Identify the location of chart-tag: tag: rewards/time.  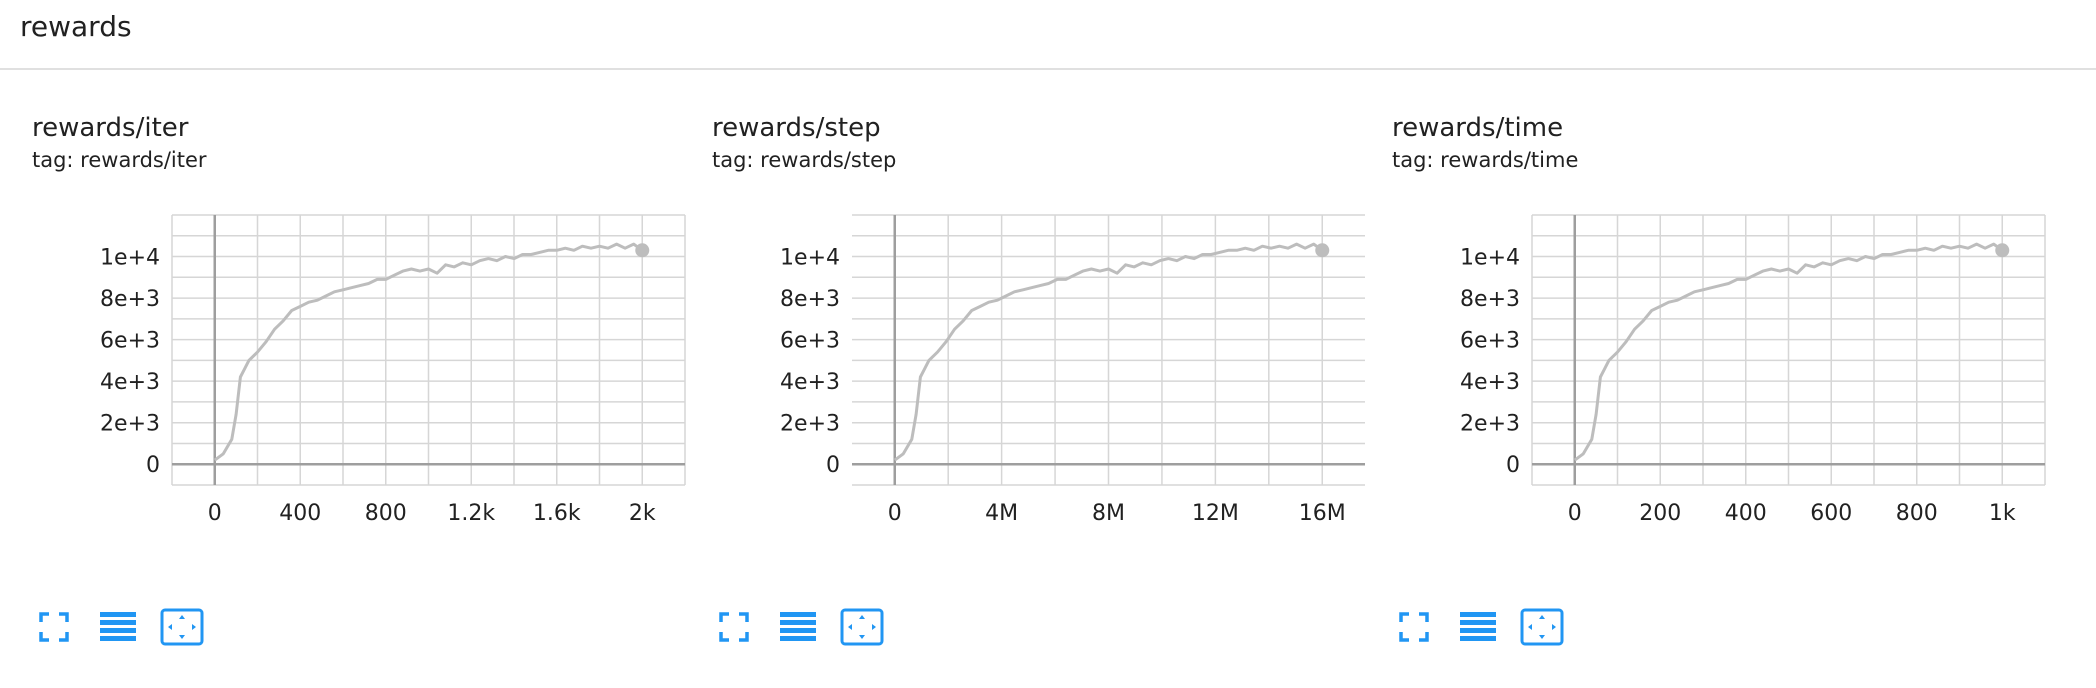
(1485, 160).